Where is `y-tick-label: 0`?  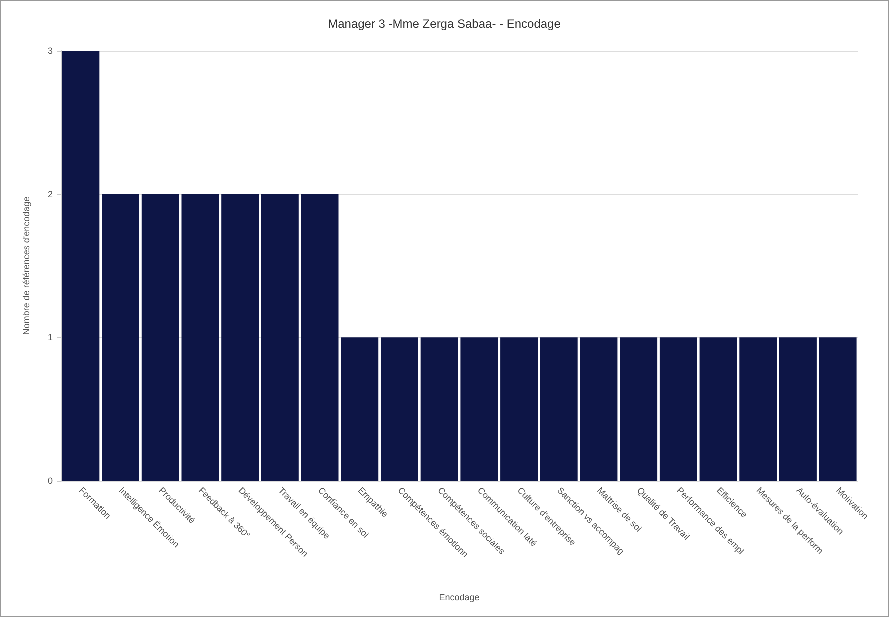
y-tick-label: 0 is located at coordinates (50, 481).